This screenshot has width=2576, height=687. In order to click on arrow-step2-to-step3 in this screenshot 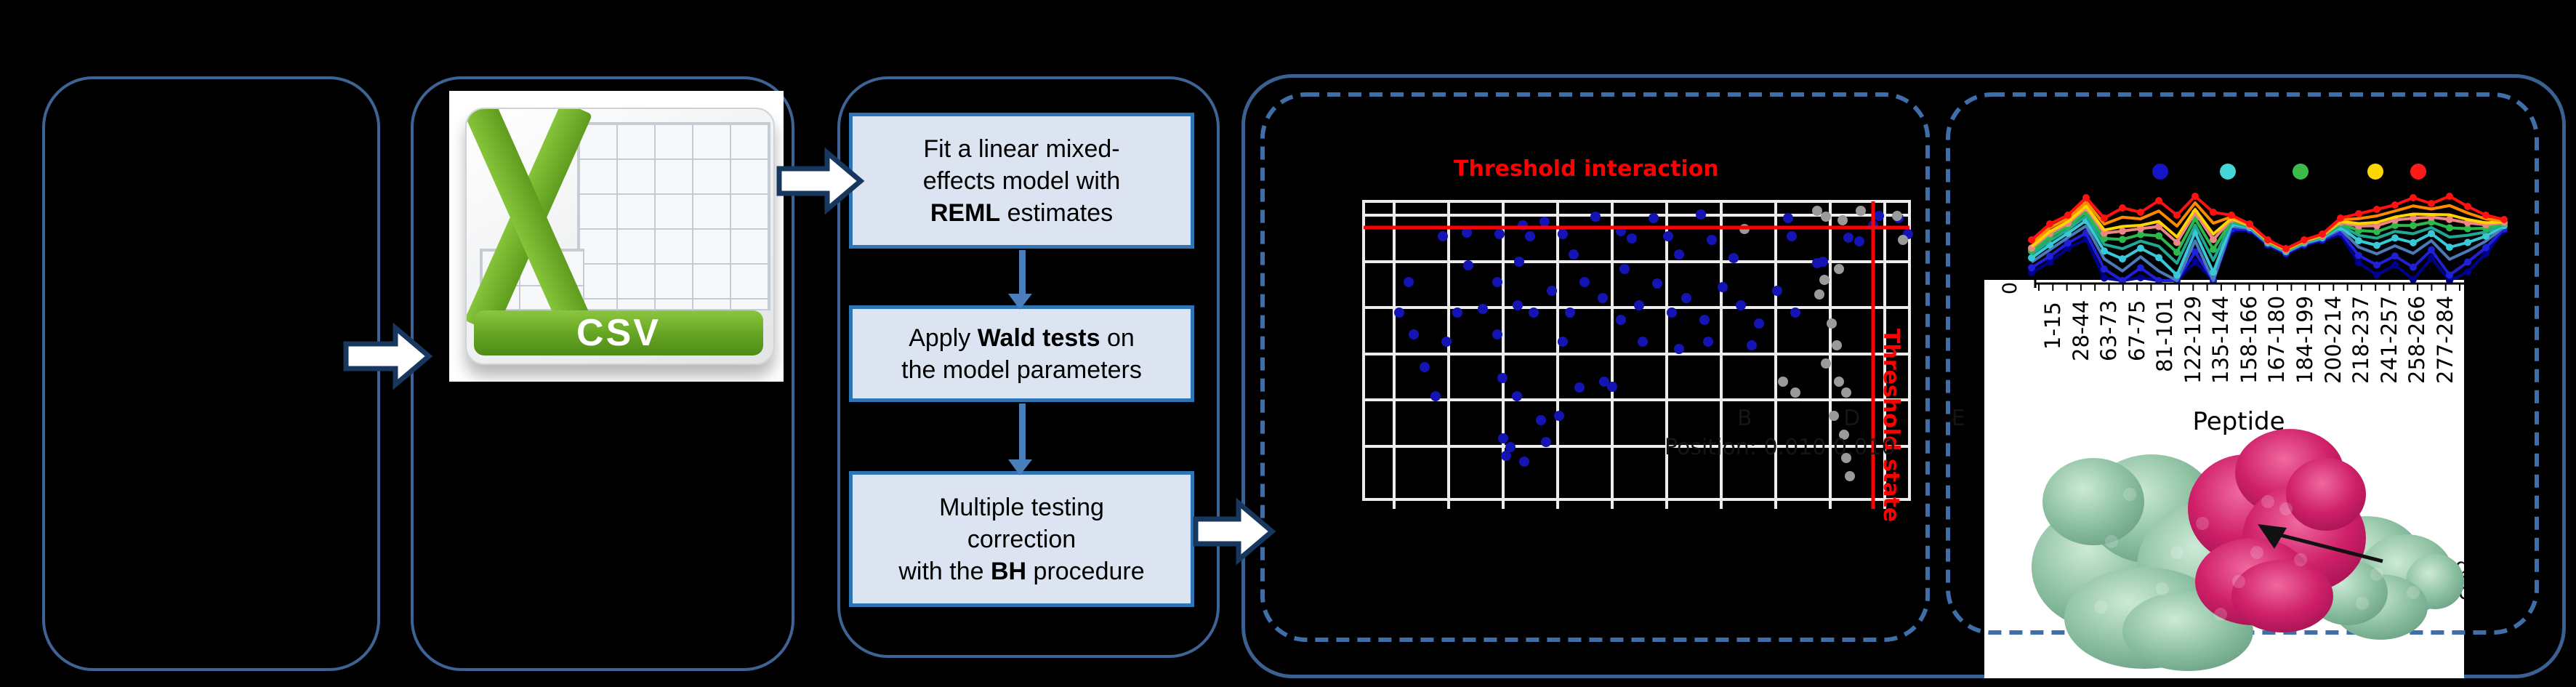, I will do `click(820, 181)`.